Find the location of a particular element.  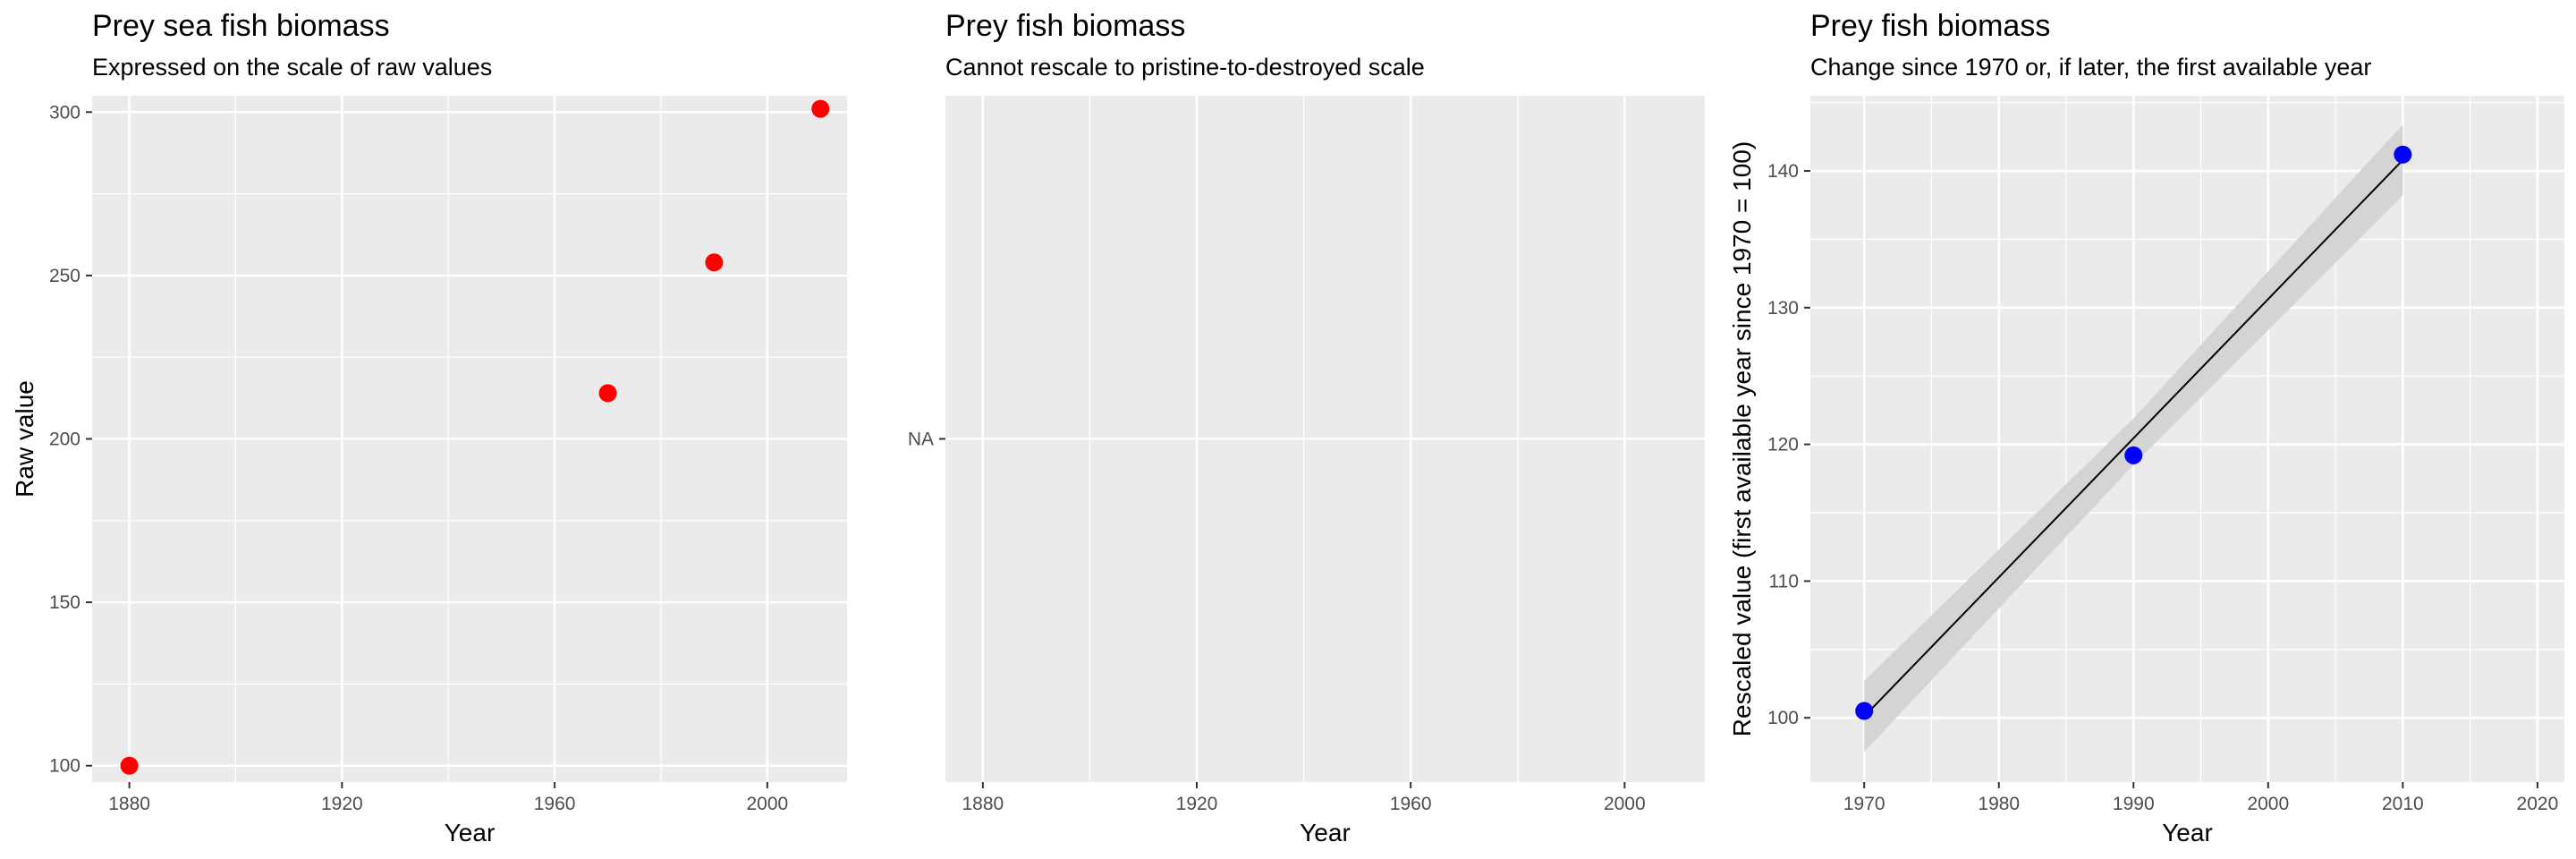

x-tick-label: 2010 is located at coordinates (2403, 804).